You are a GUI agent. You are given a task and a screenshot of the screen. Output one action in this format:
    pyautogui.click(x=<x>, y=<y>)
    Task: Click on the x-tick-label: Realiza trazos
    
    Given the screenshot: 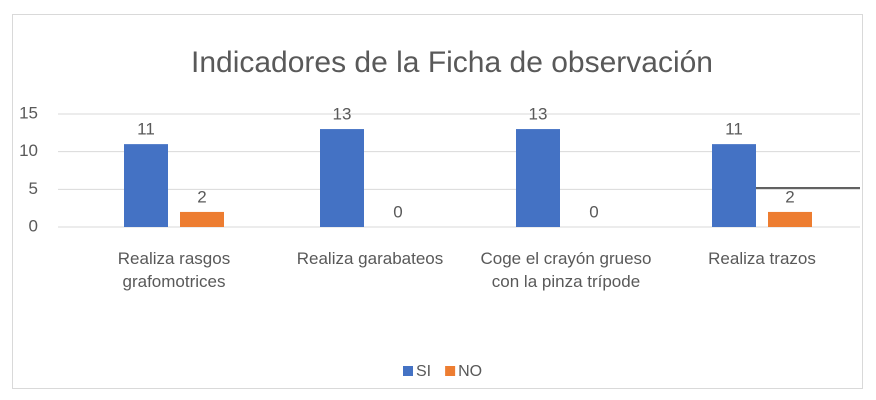 What is the action you would take?
    pyautogui.click(x=762, y=258)
    